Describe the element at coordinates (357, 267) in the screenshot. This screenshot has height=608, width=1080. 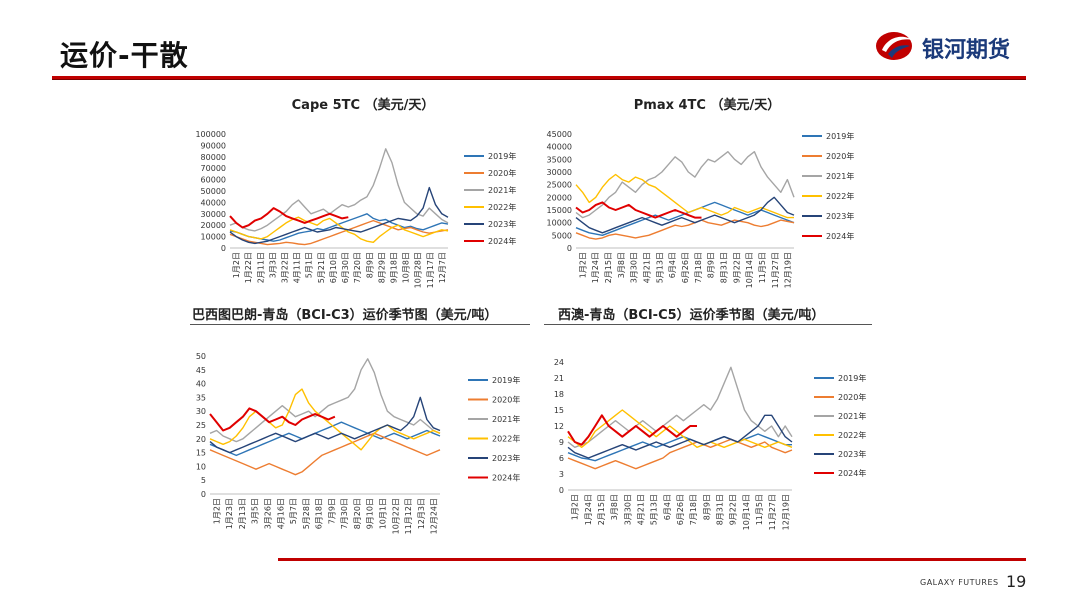
I see `x-tick-label: 7月20日` at that location.